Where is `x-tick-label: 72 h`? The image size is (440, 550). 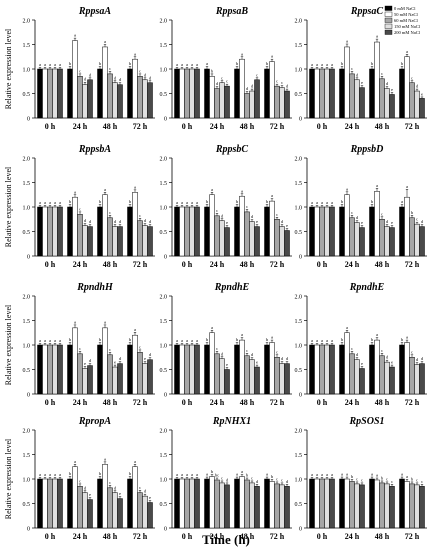 x-tick-label: 72 h is located at coordinates (277, 402).